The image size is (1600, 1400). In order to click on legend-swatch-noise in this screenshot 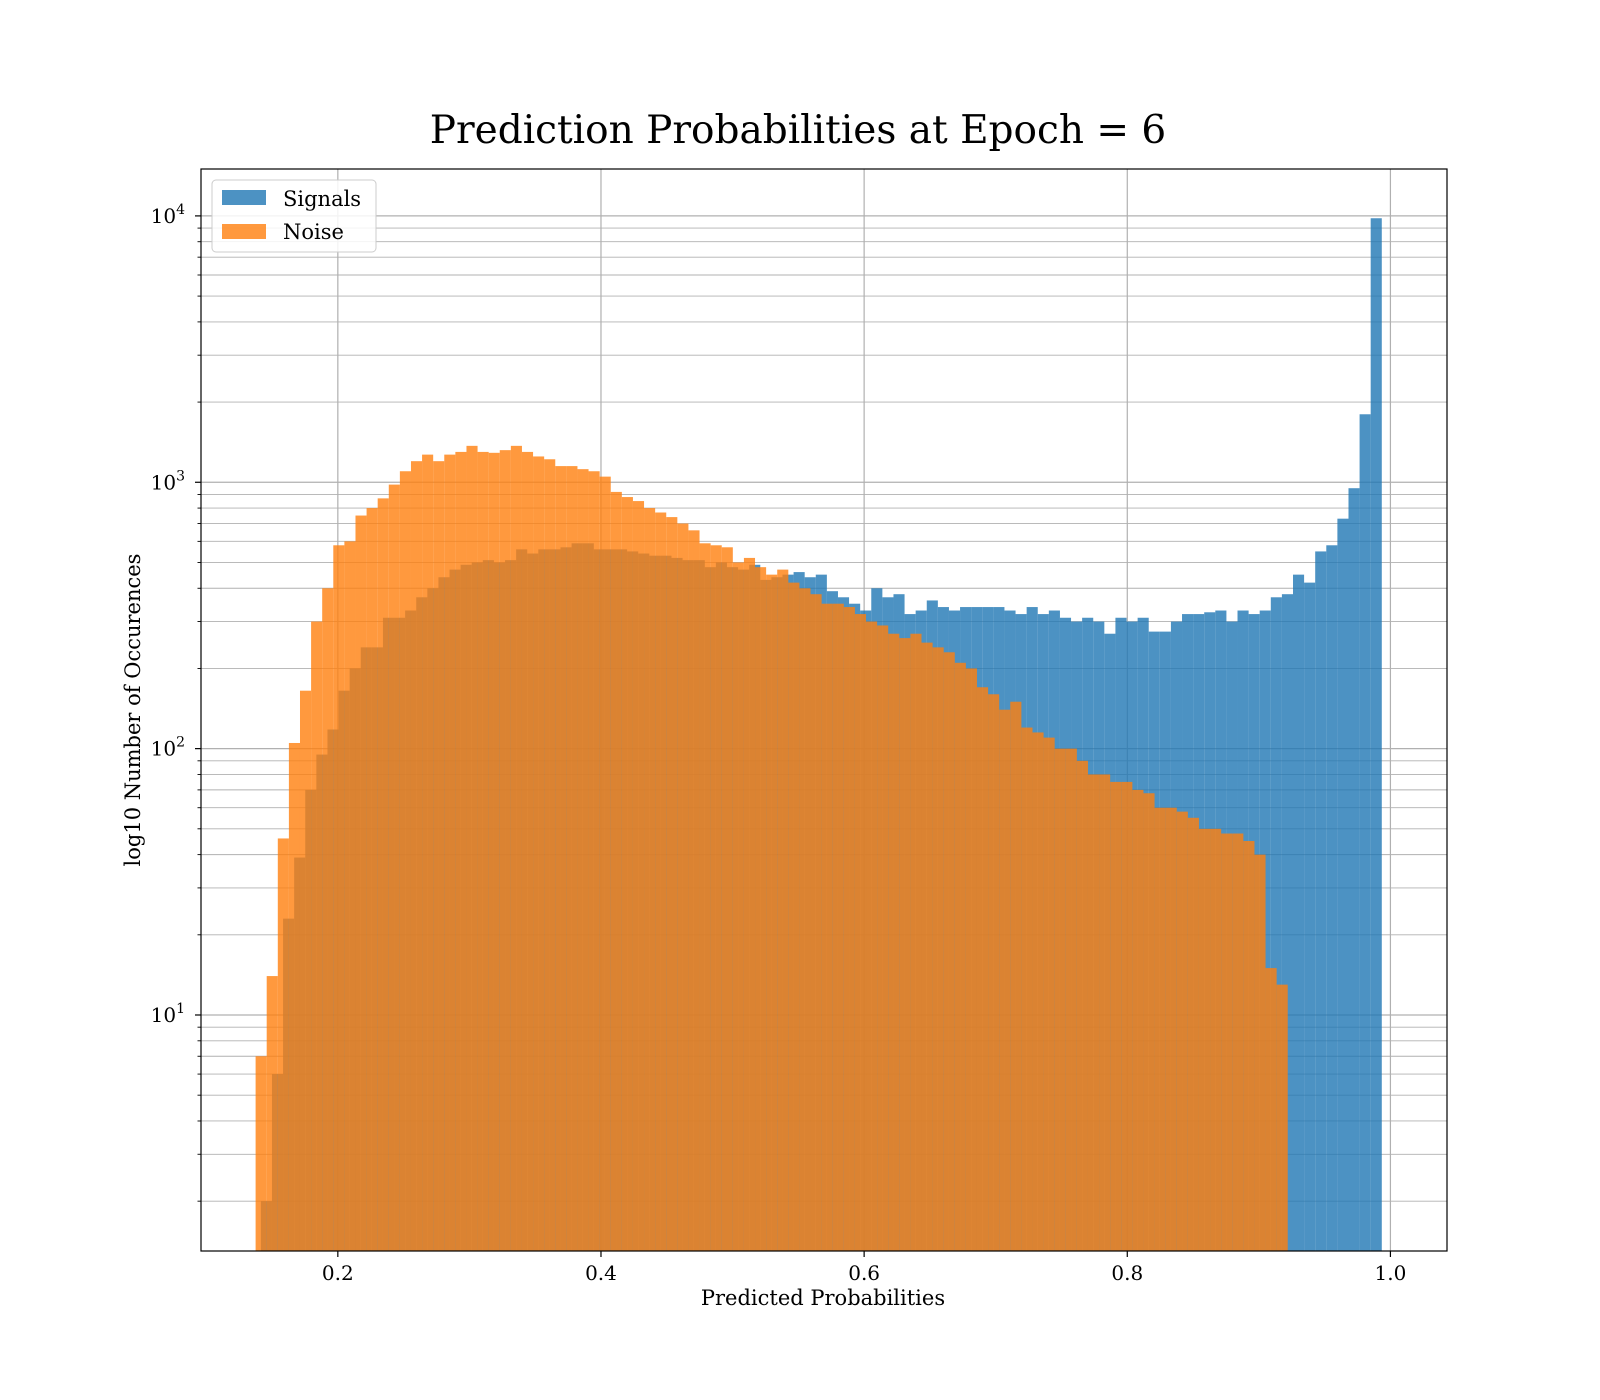, I will do `click(244, 231)`.